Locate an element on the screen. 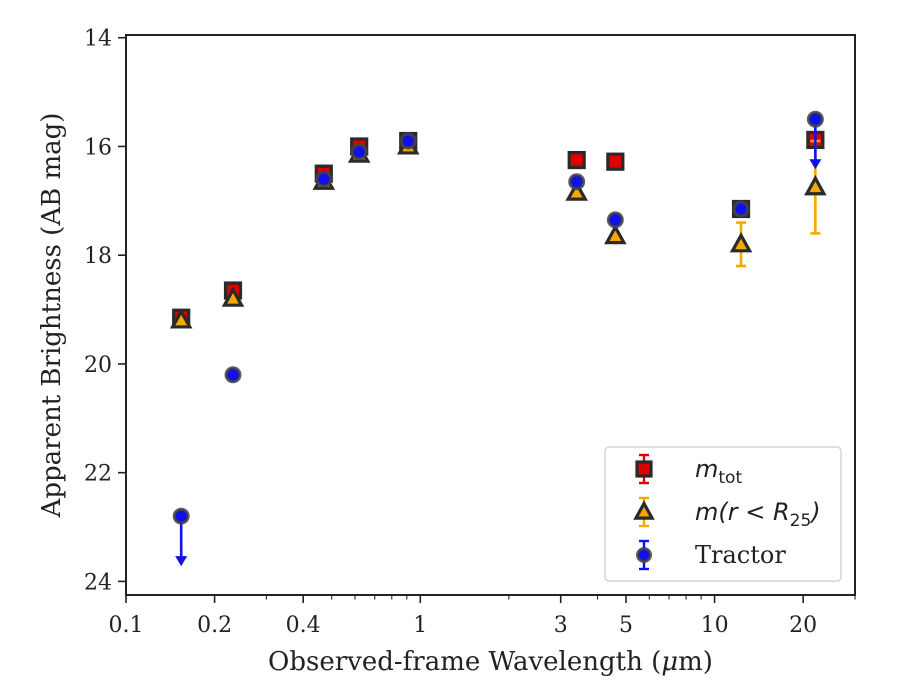 The image size is (900, 700). legend-square-marker is located at coordinates (644, 469).